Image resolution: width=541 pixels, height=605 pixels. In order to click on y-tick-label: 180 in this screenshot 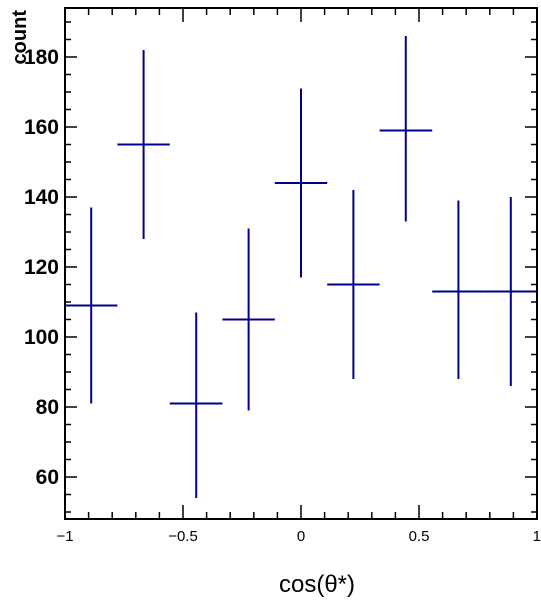, I will do `click(41, 57)`.